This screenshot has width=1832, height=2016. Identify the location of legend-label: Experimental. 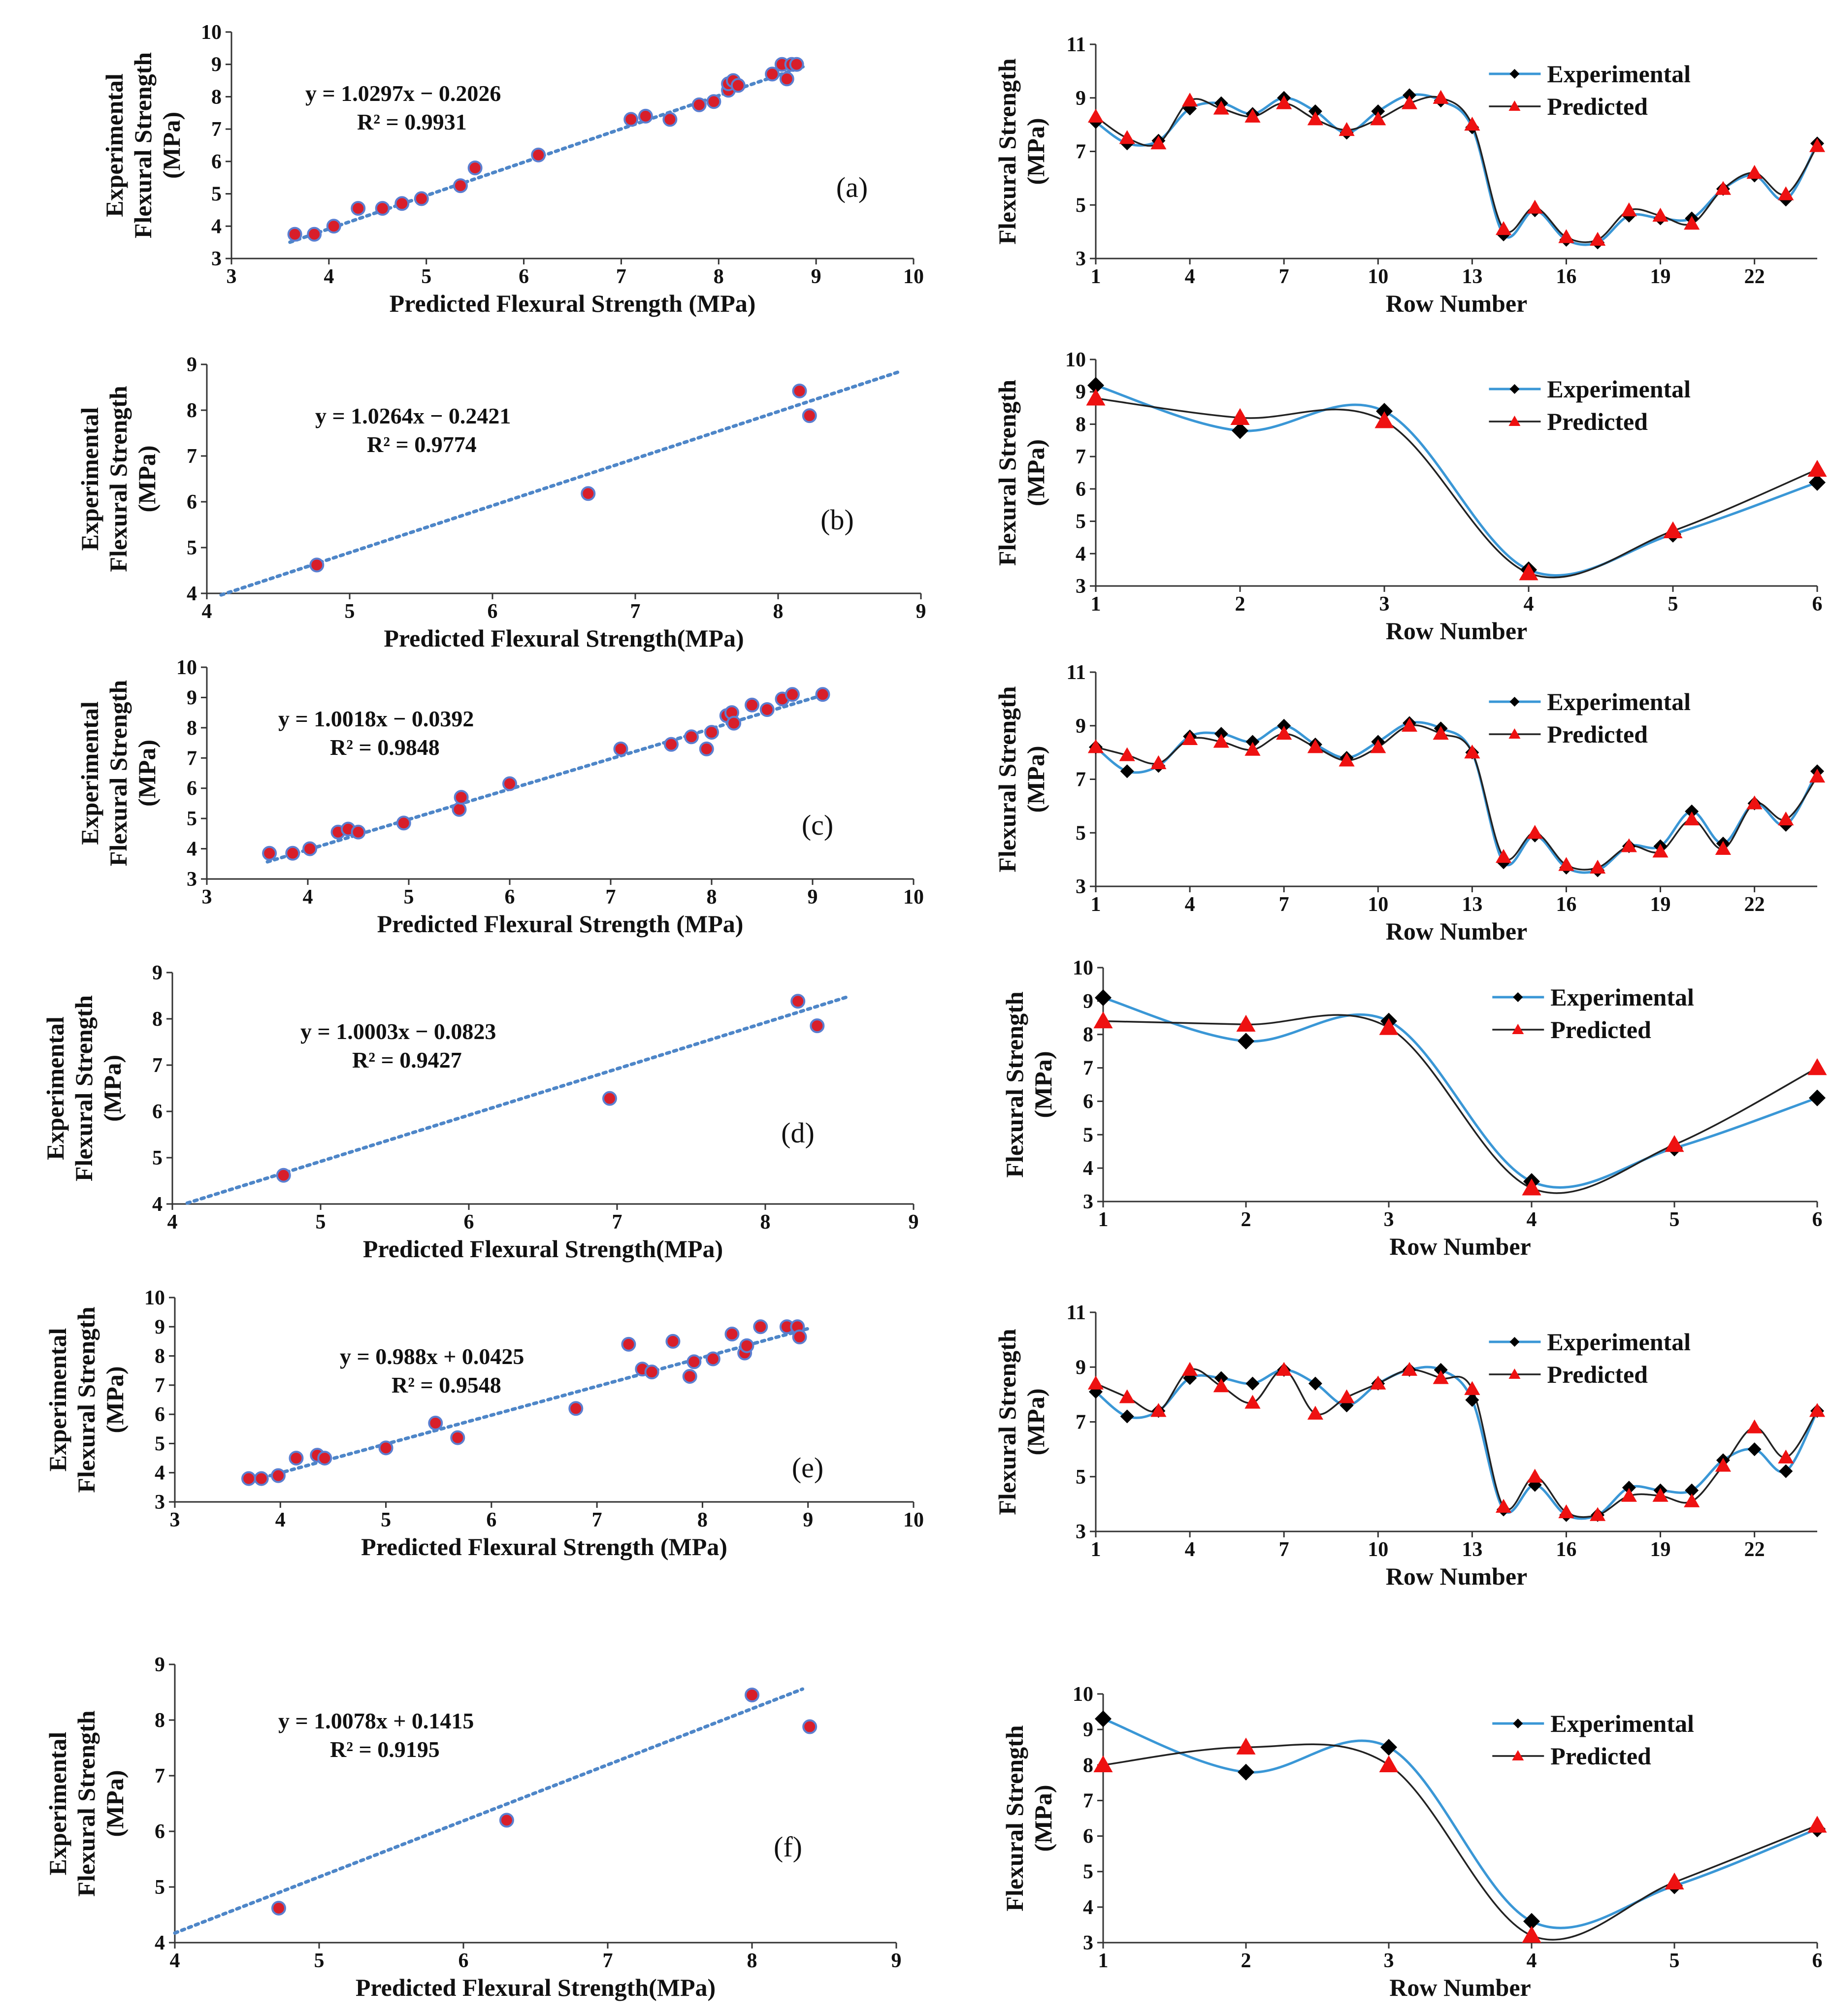
(1619, 74).